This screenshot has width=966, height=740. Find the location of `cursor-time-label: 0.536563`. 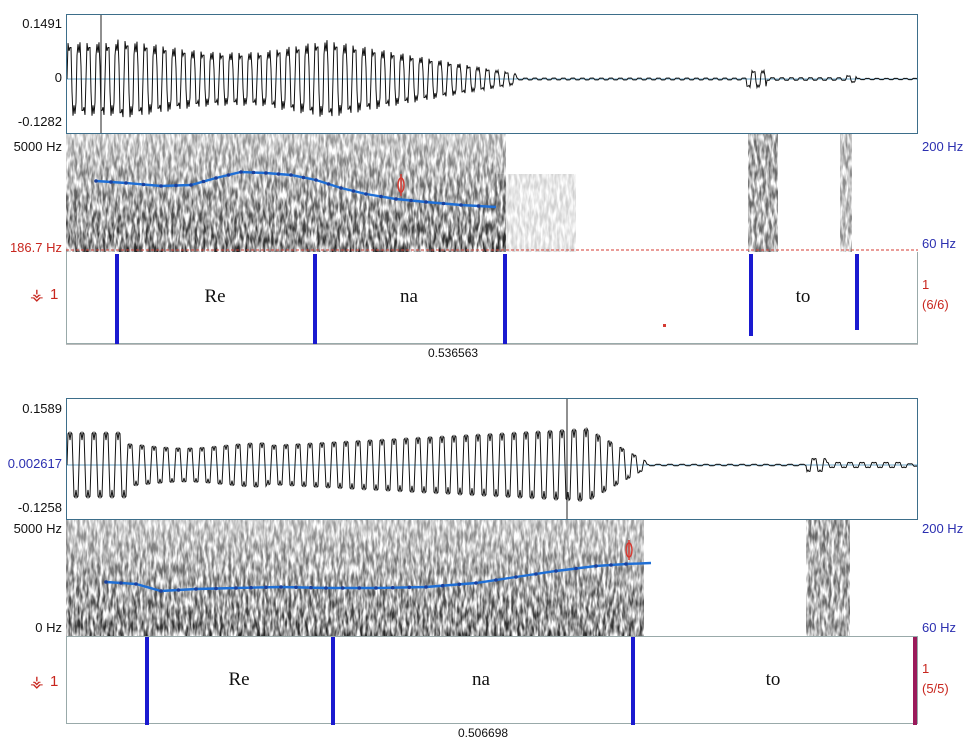

cursor-time-label: 0.536563 is located at coordinates (453, 353).